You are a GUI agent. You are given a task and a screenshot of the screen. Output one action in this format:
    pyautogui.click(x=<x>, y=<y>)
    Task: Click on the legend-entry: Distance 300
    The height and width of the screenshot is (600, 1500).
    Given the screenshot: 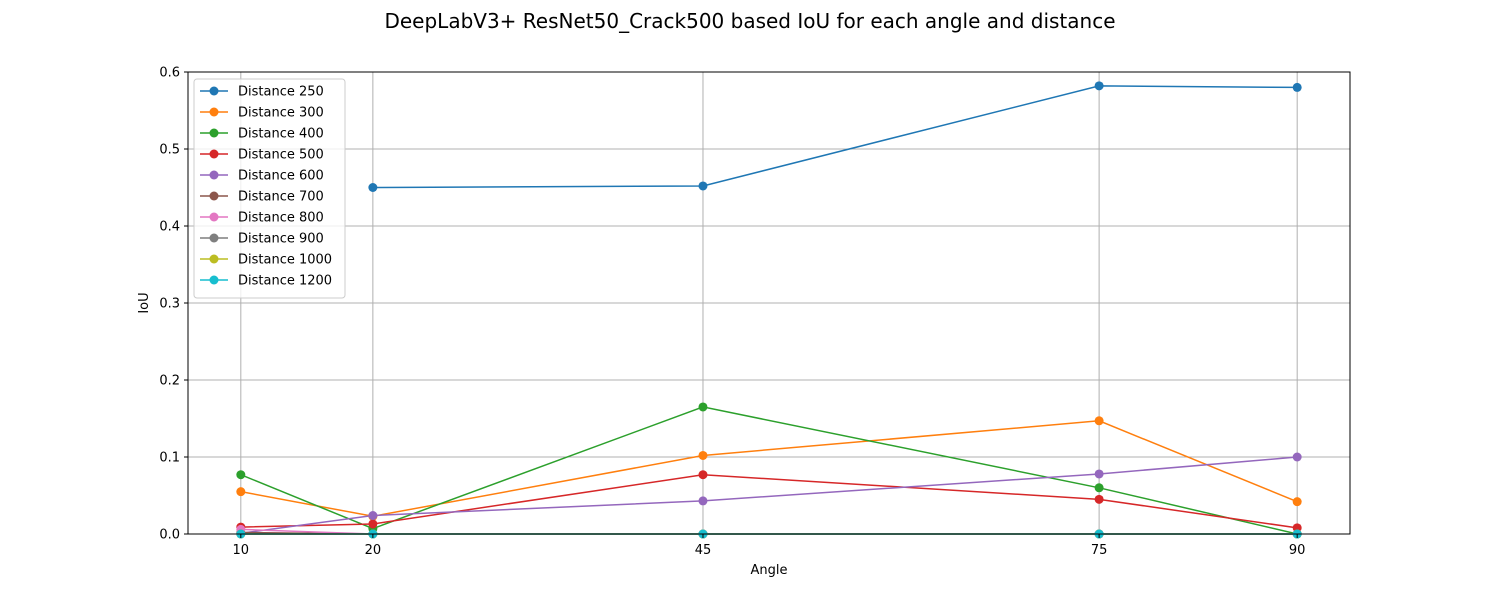 What is the action you would take?
    pyautogui.click(x=262, y=113)
    